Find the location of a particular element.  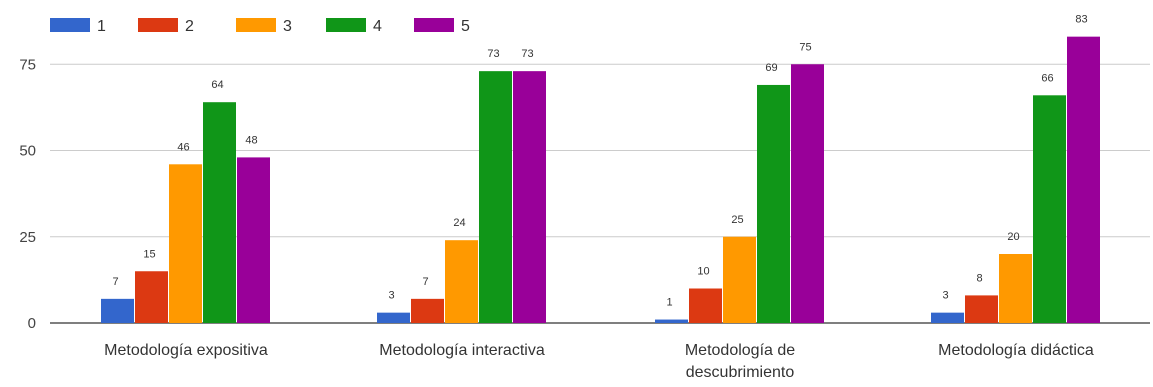

data-label: 48 is located at coordinates (251, 140).